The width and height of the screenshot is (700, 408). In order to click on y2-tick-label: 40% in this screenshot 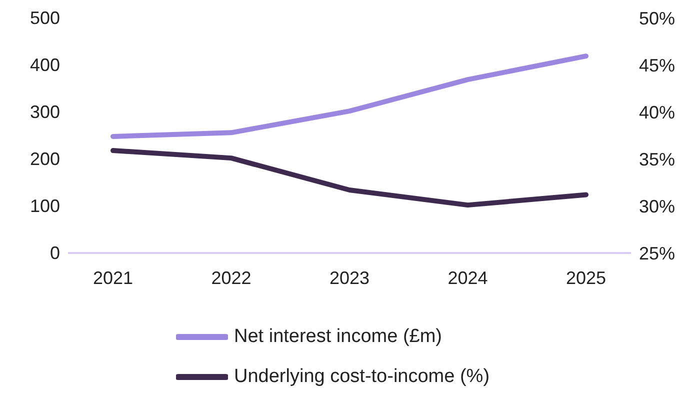, I will do `click(657, 112)`.